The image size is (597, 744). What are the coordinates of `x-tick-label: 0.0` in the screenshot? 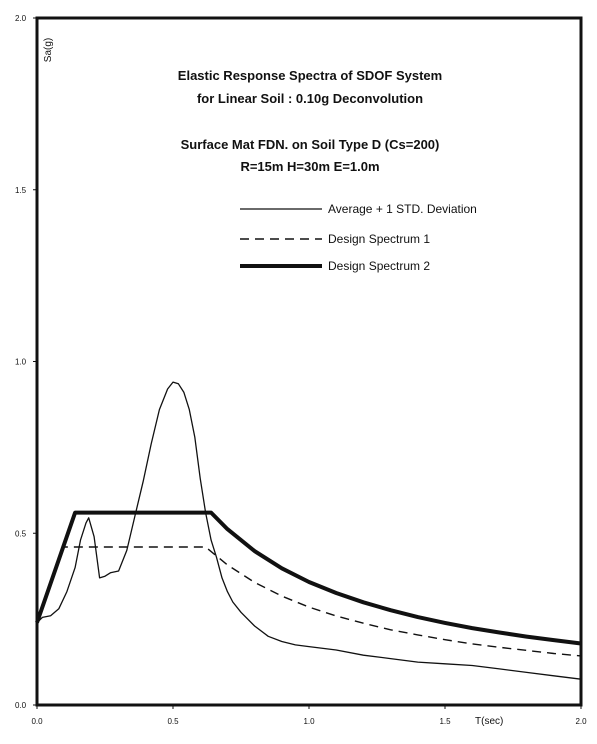 It's located at (37, 721).